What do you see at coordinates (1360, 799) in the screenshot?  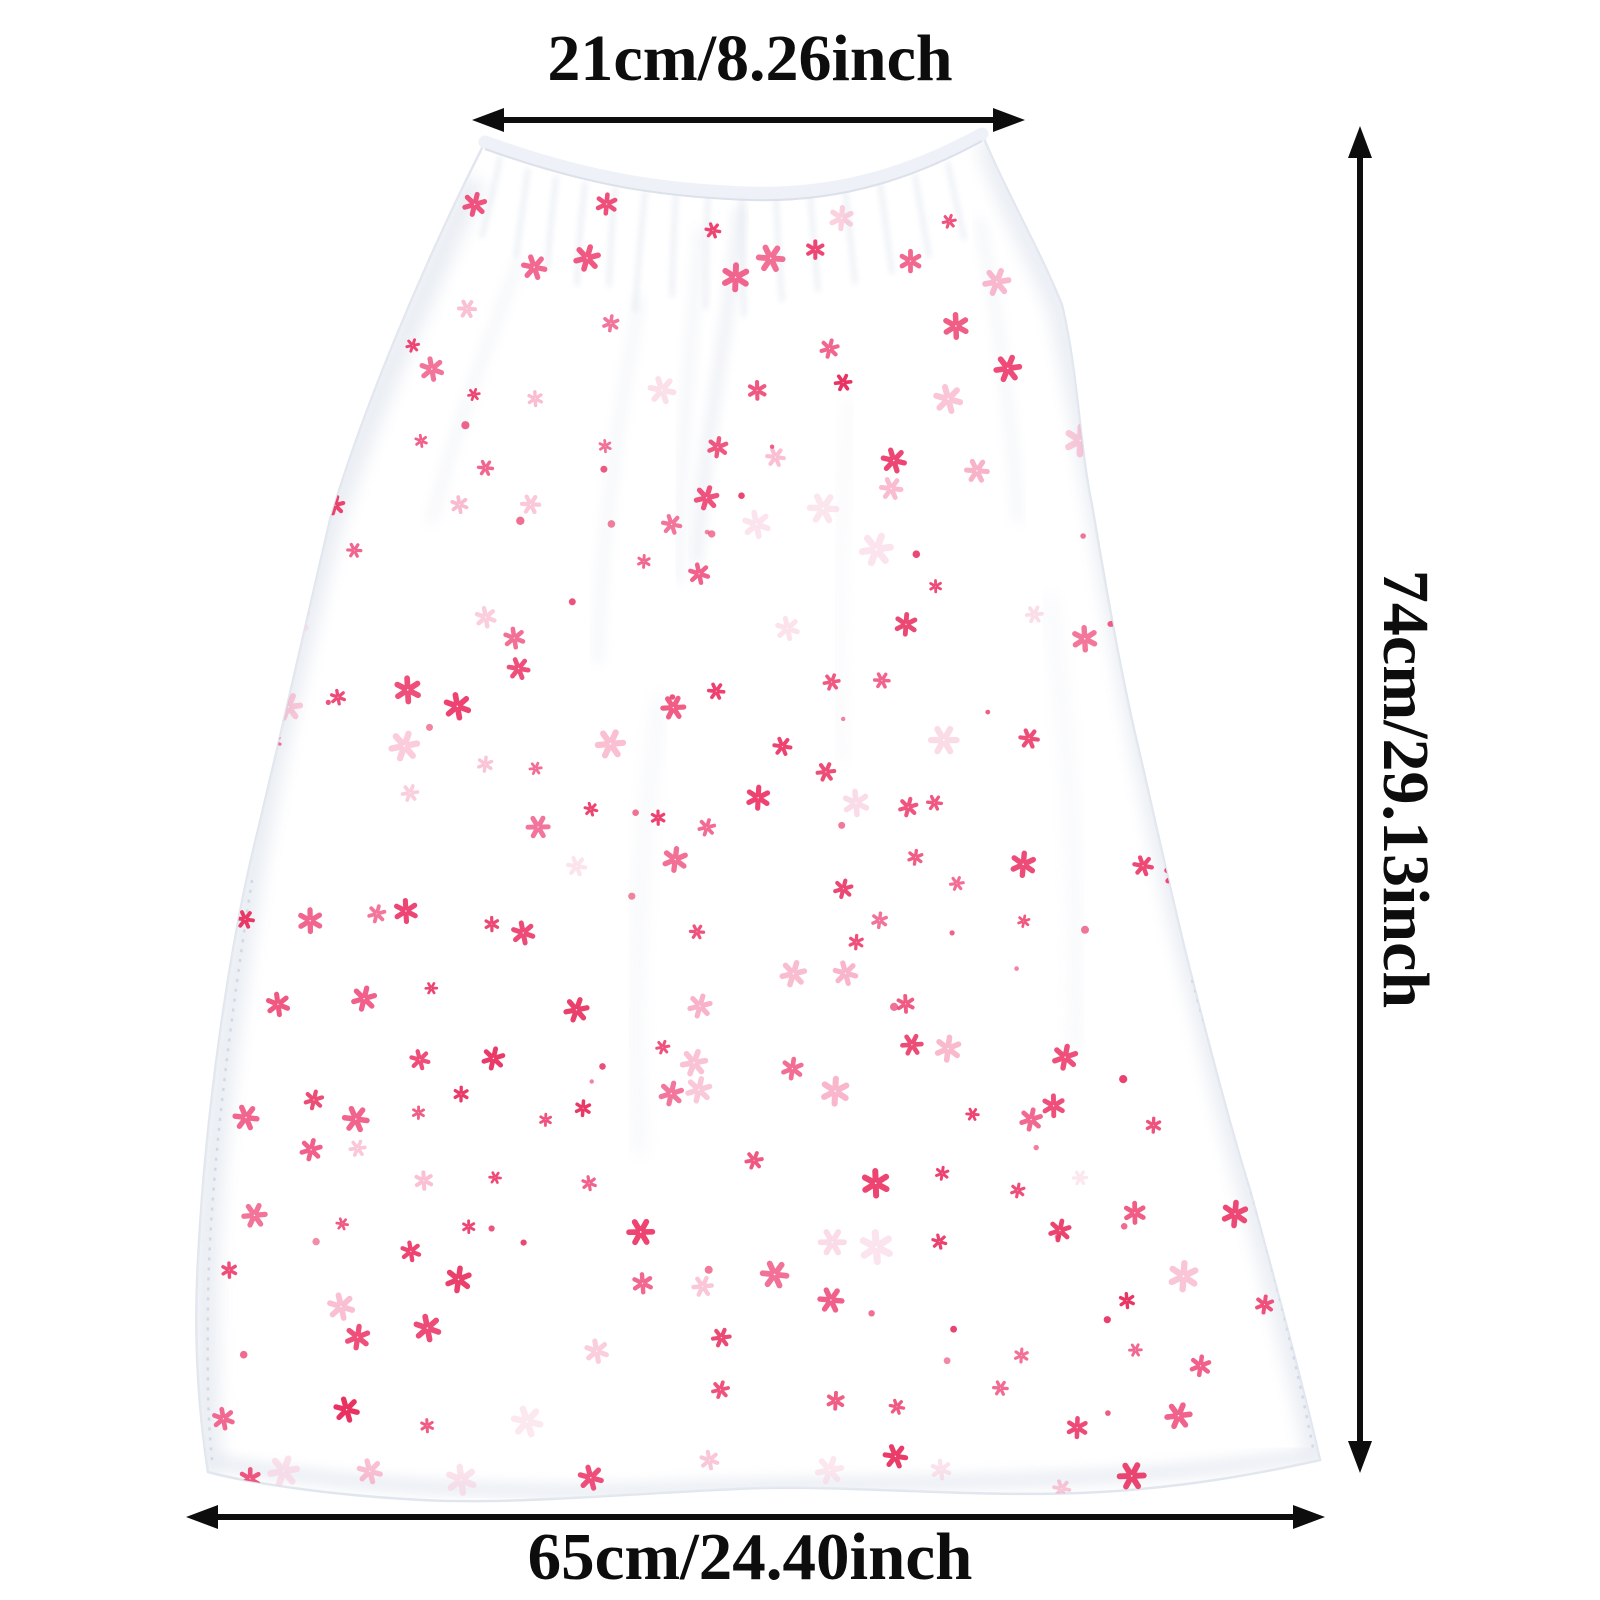 I see `right-height-arrow` at bounding box center [1360, 799].